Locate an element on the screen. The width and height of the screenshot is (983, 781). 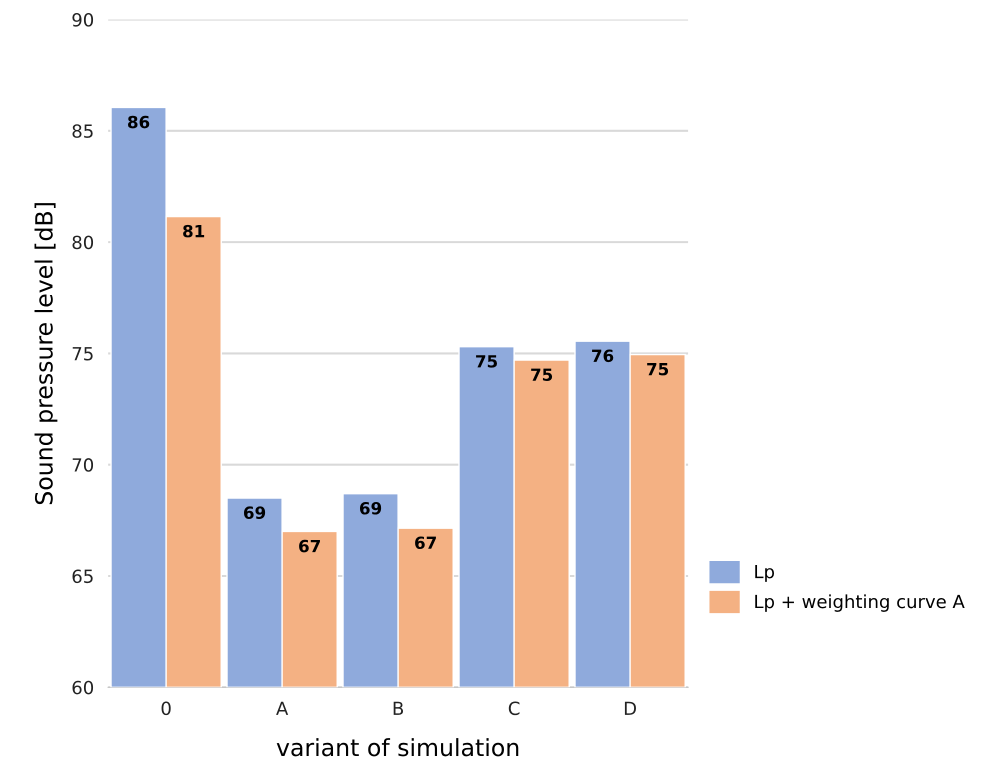
legend-label: Lp + weighting curve A is located at coordinates (860, 603).